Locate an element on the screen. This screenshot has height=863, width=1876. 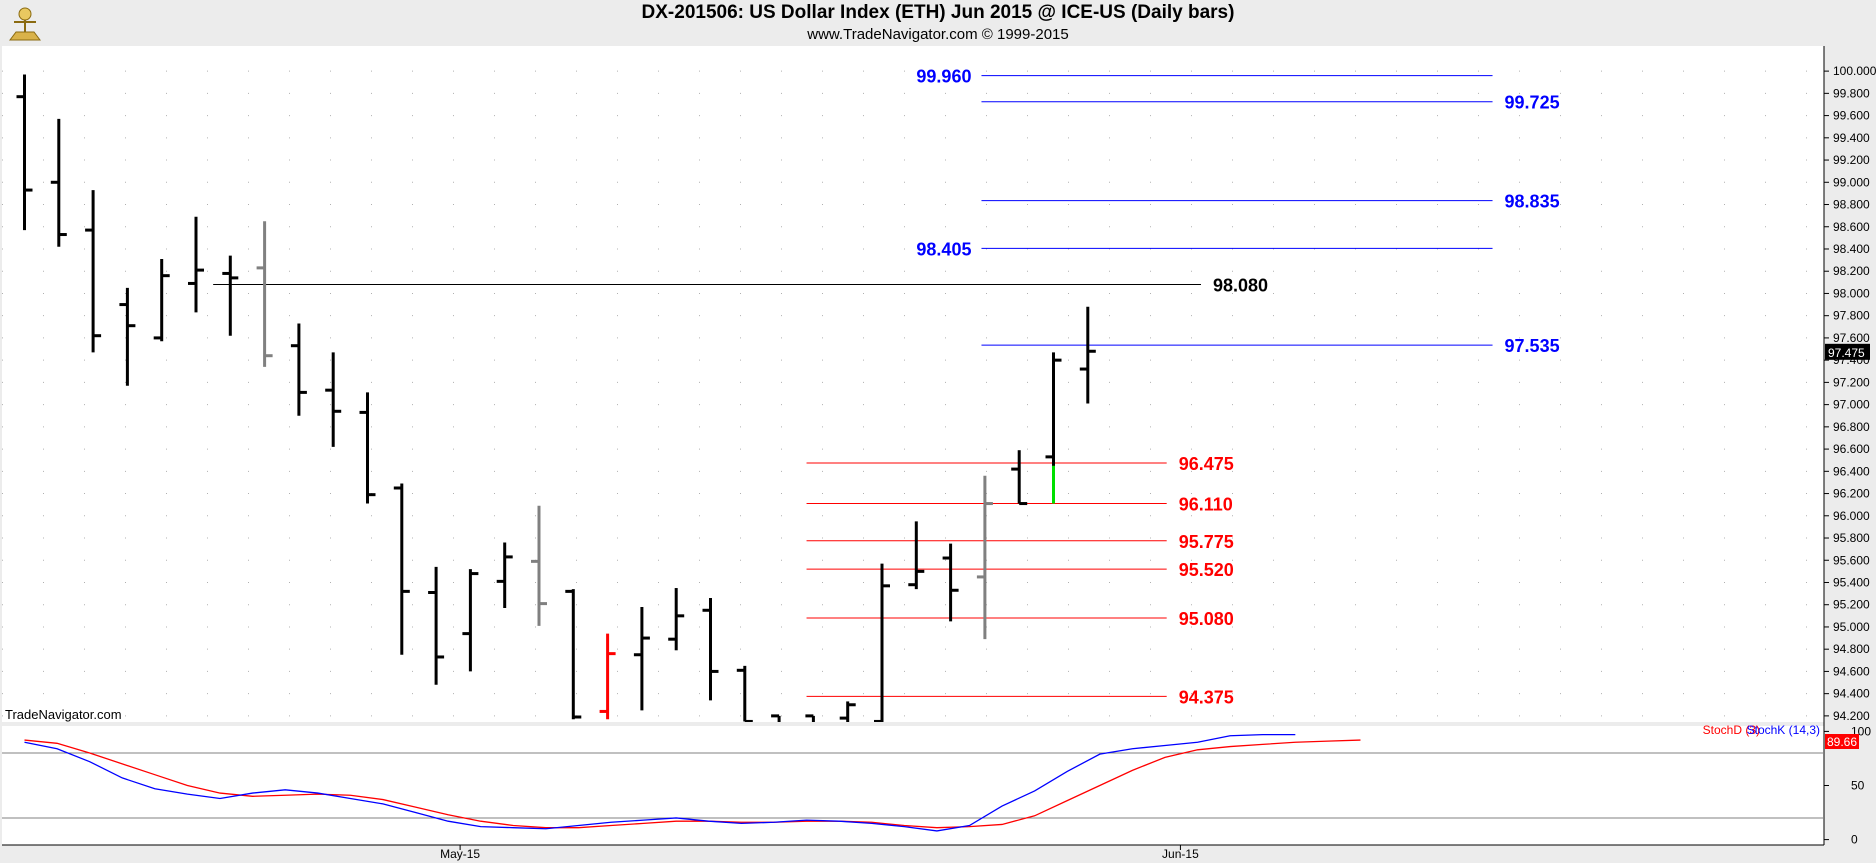
y-tick-label: 94.600 is located at coordinates (1851, 671).